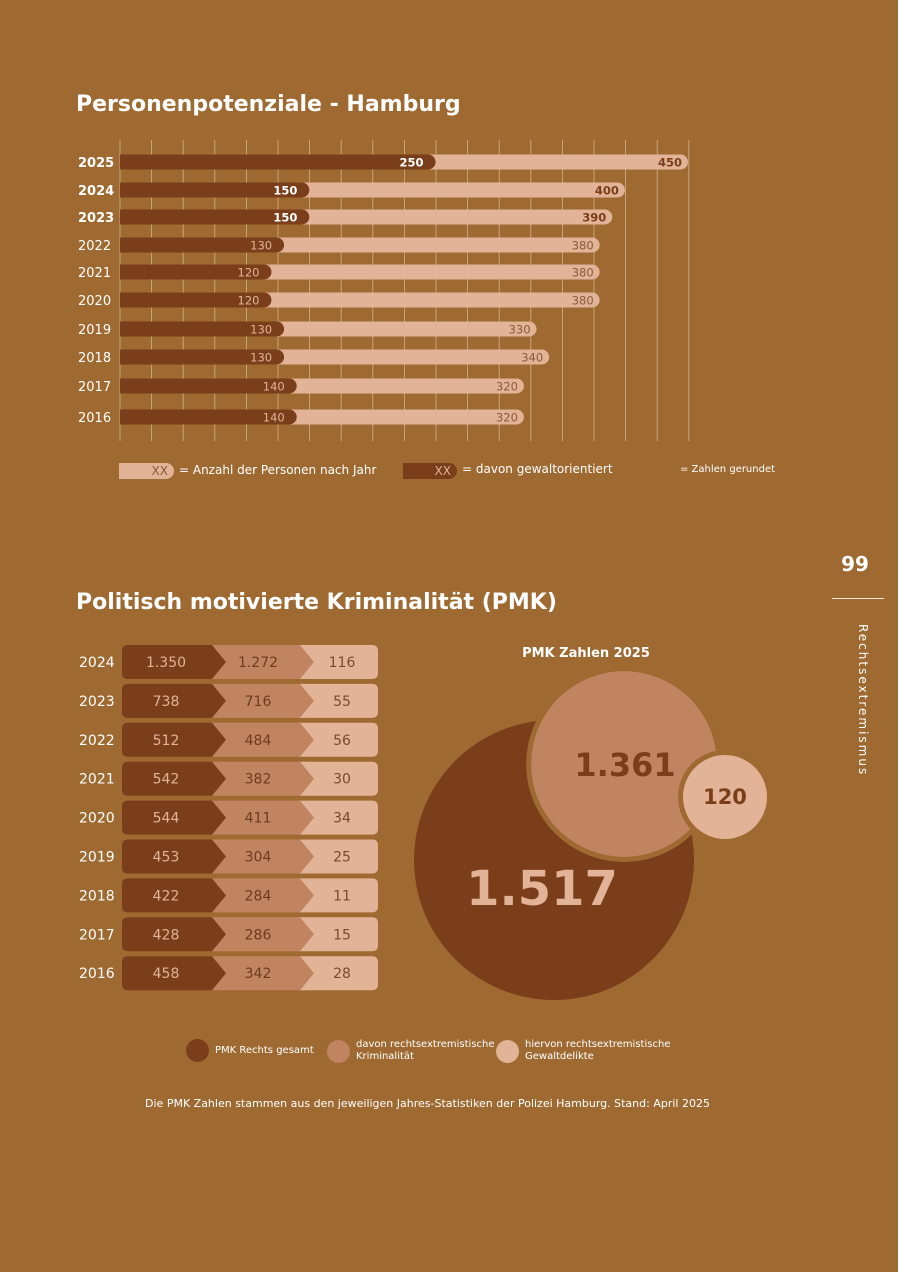 This screenshot has width=900, height=1272. I want to click on pmk-extremist-value: 411, so click(258, 819).